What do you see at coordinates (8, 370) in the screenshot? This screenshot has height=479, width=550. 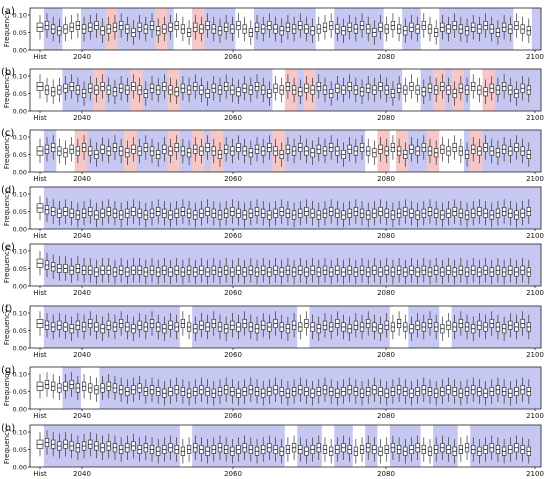 I see `panel-letter: (g)` at bounding box center [8, 370].